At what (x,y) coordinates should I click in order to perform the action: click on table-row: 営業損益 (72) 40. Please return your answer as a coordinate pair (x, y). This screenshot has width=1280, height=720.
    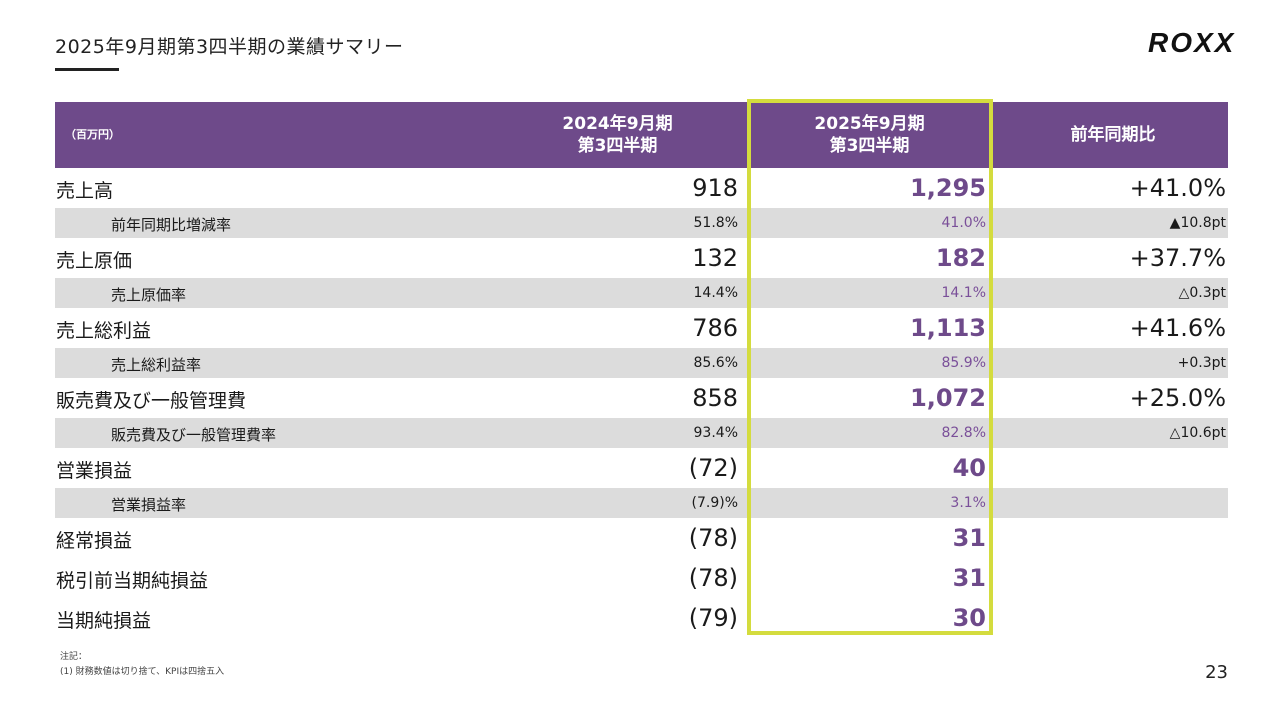
    Looking at the image, I should click on (641, 468).